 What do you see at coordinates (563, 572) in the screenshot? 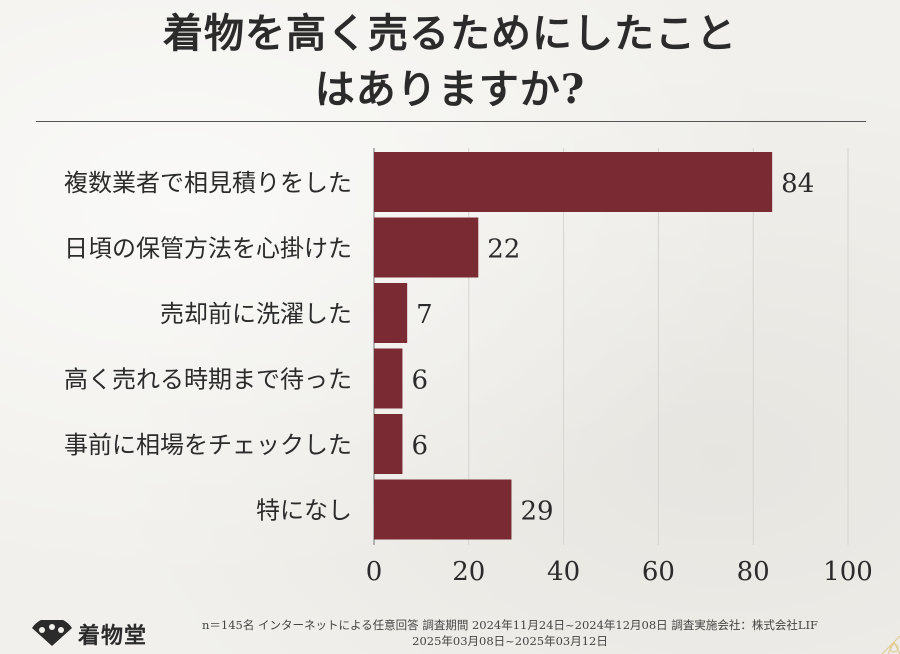
I see `x-tick-label: 40` at bounding box center [563, 572].